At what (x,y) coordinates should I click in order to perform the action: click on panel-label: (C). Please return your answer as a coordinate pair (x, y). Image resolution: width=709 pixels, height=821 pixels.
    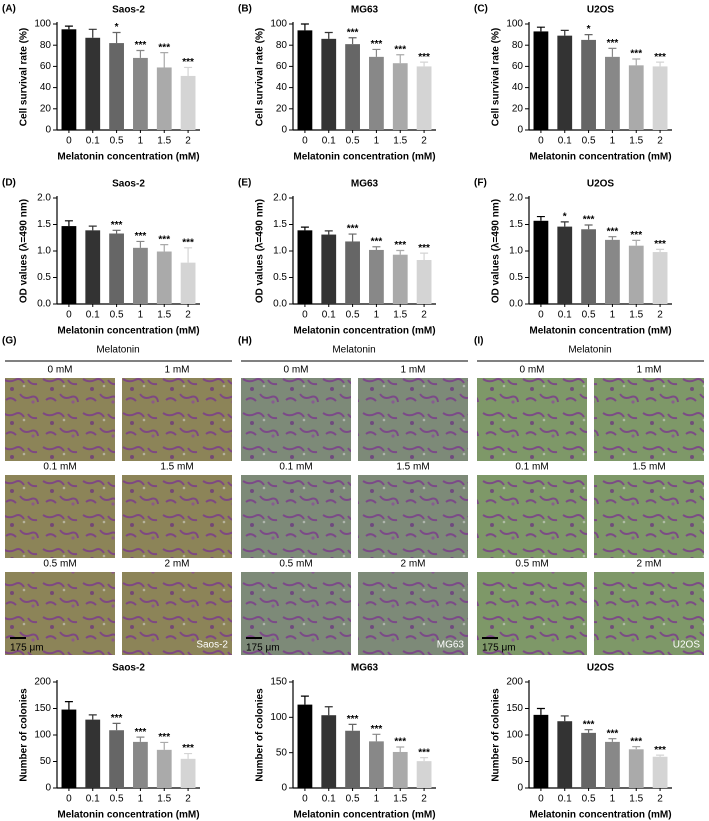
    Looking at the image, I should click on (481, 9).